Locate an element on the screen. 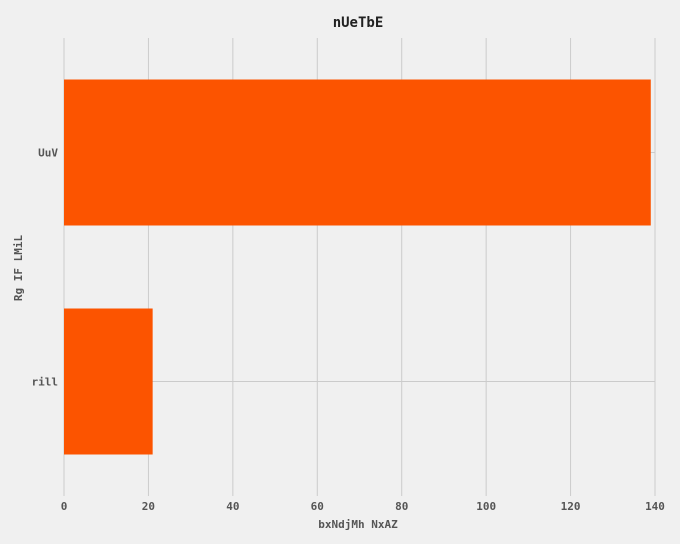  x-tick-label: 100 is located at coordinates (486, 506).